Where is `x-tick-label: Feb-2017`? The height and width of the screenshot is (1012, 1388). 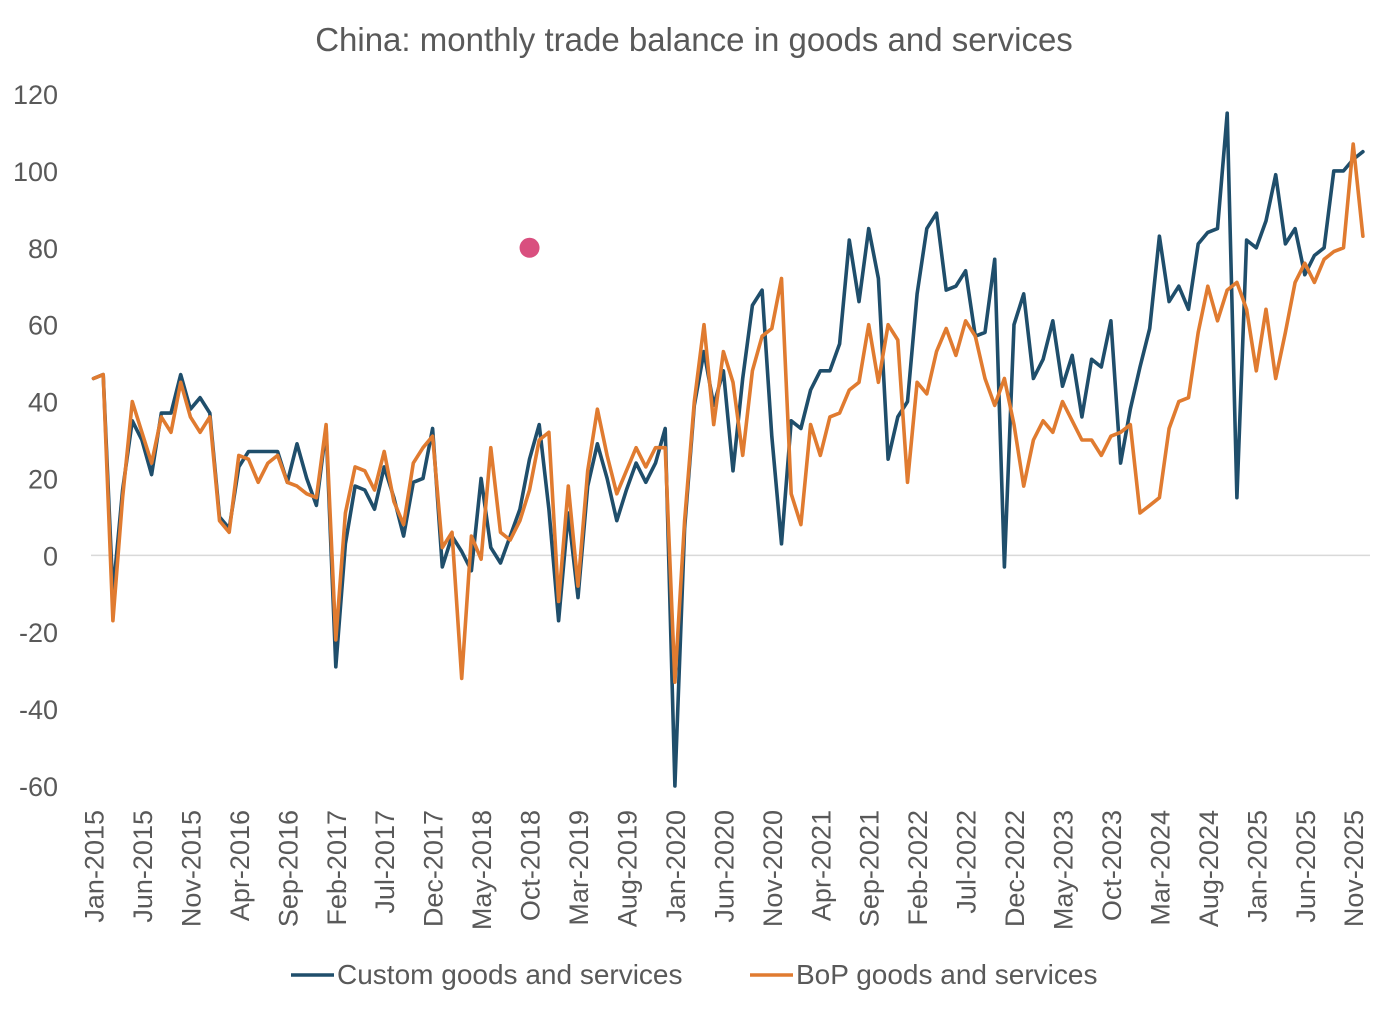
x-tick-label: Feb-2017 is located at coordinates (337, 868).